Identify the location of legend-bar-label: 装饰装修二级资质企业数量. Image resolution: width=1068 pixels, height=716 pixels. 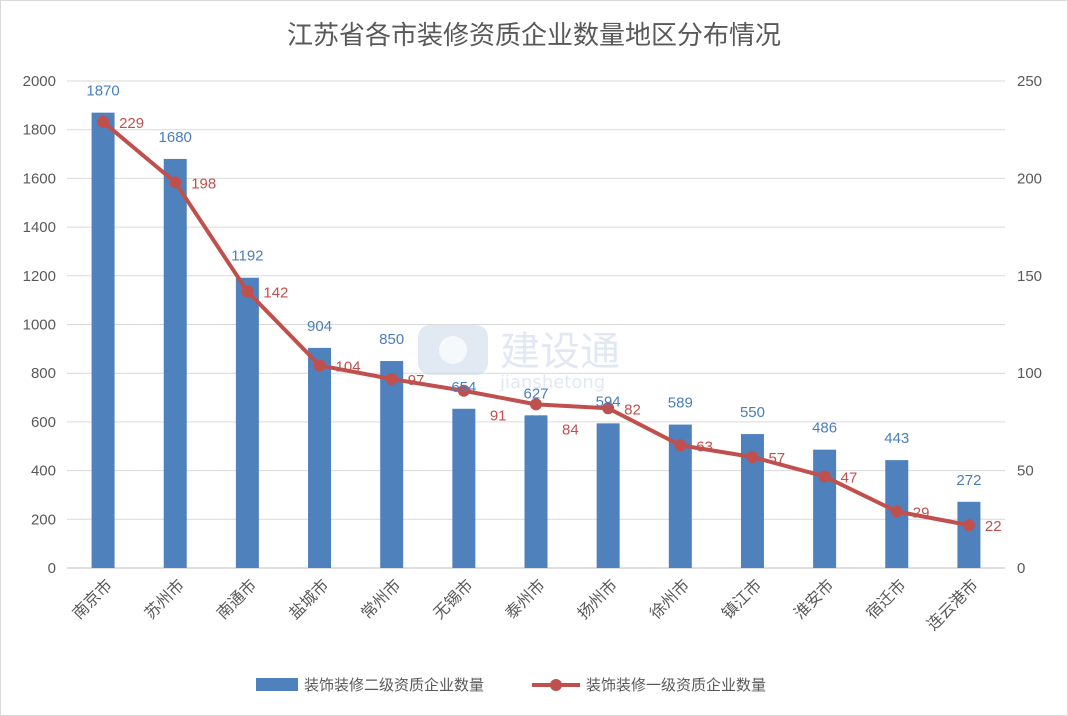
(394, 685).